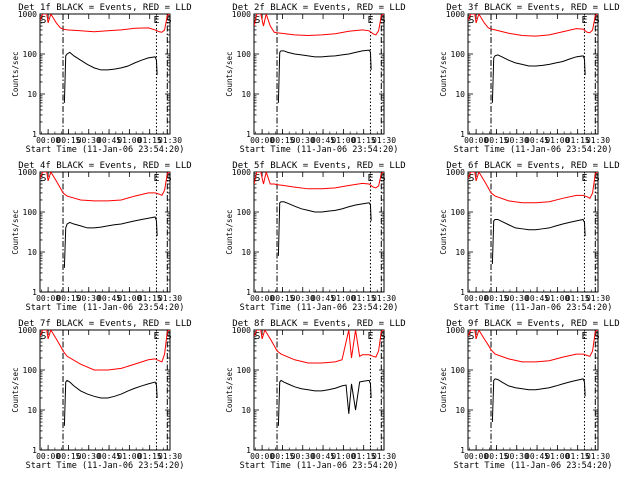  I want to click on panel-title: Det 9f BLACK = Events, RED = LLD, so click(532, 324).